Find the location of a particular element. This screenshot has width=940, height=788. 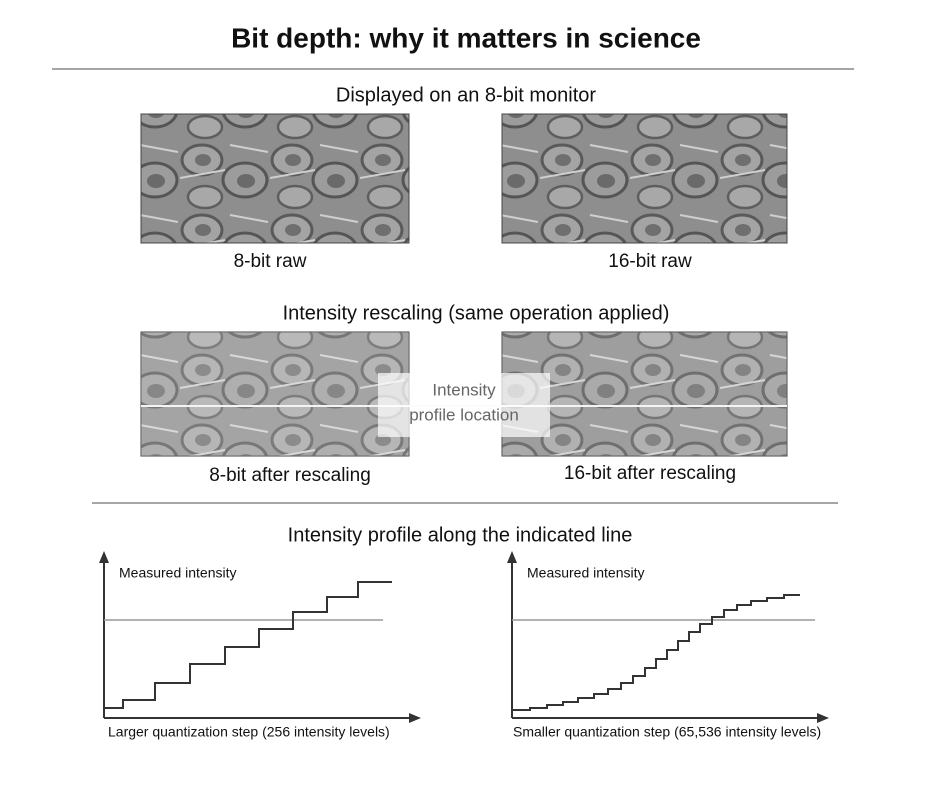

overlay-box is located at coordinates (464, 405).